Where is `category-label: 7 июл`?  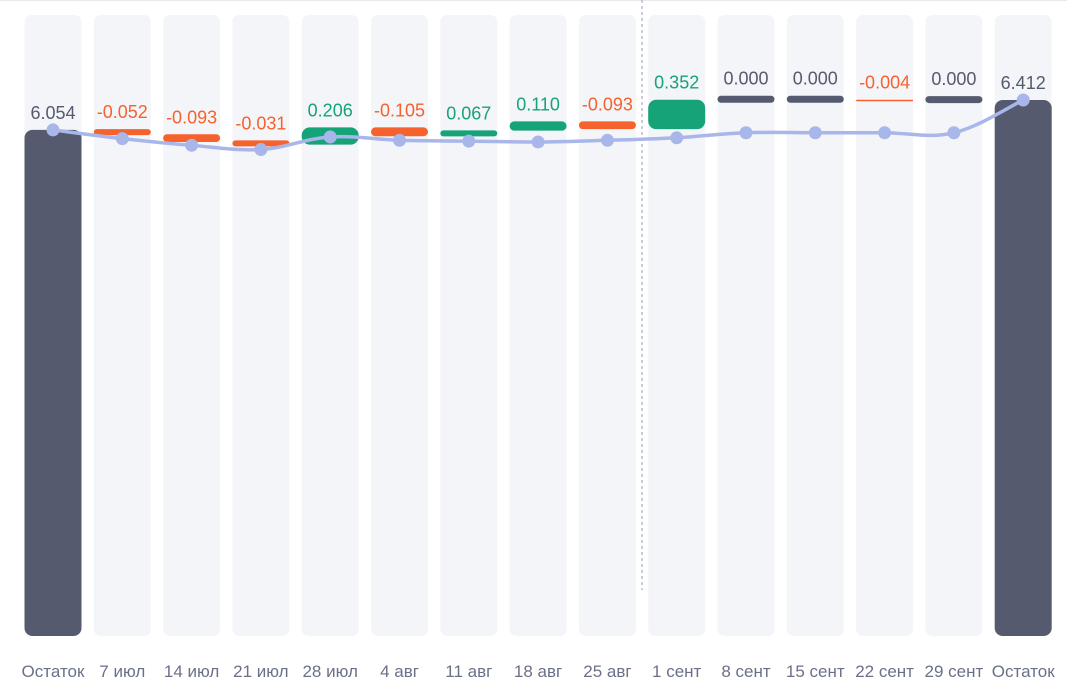
category-label: 7 июл is located at coordinates (122, 671).